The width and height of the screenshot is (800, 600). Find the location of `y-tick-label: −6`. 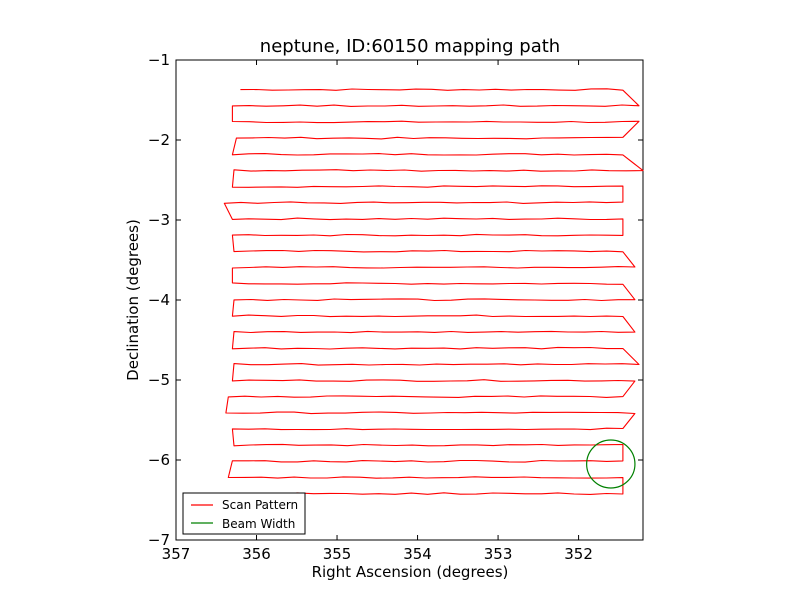

y-tick-label: −6 is located at coordinates (159, 460).